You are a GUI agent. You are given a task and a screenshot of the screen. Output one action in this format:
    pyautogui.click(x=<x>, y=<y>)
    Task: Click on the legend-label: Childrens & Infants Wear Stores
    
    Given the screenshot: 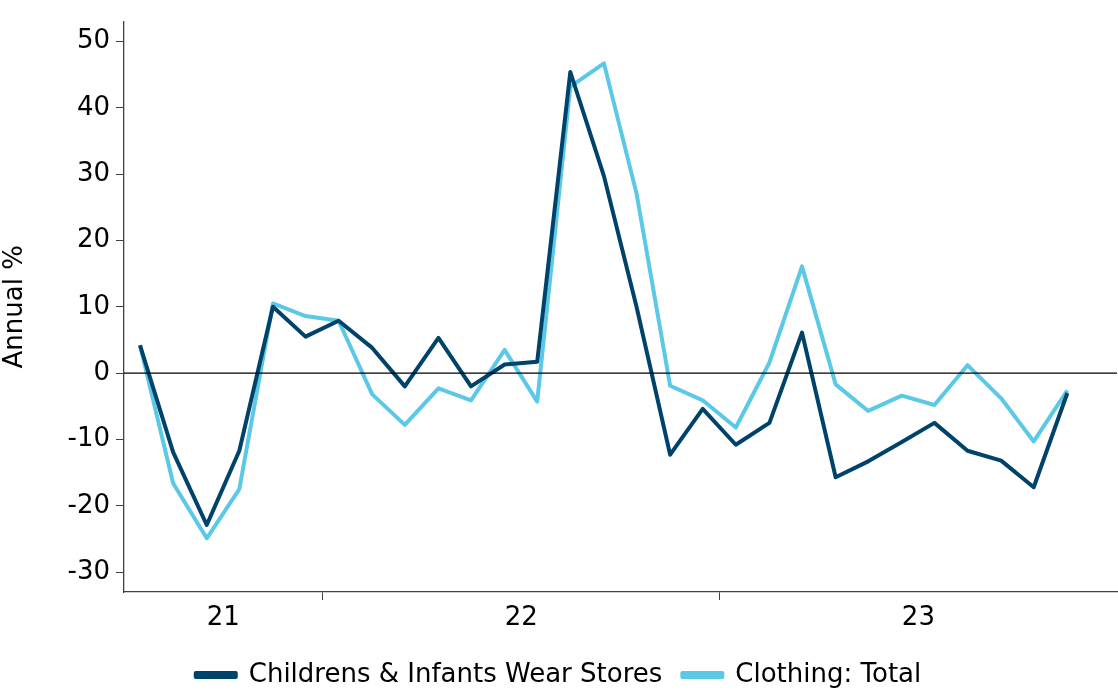 What is the action you would take?
    pyautogui.click(x=455, y=672)
    